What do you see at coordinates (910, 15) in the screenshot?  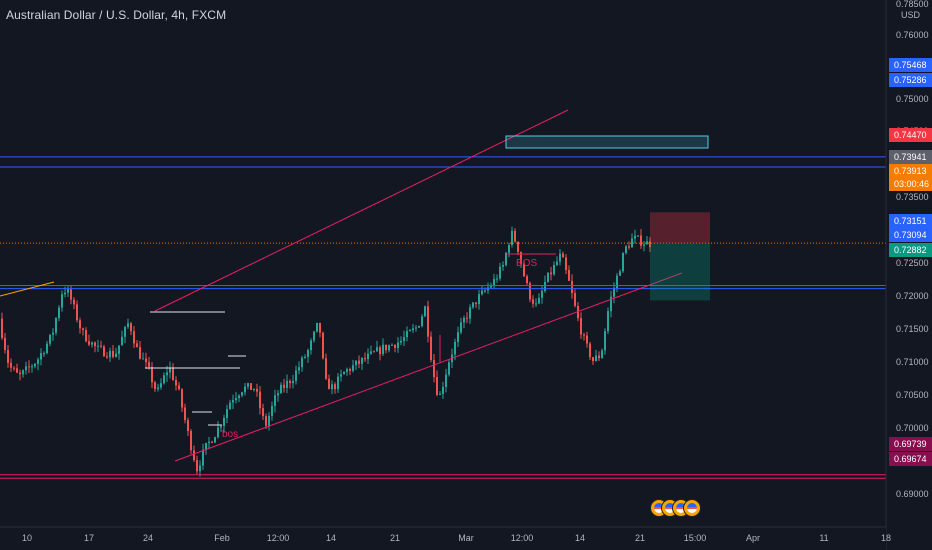 I see `currency-label: USD` at bounding box center [910, 15].